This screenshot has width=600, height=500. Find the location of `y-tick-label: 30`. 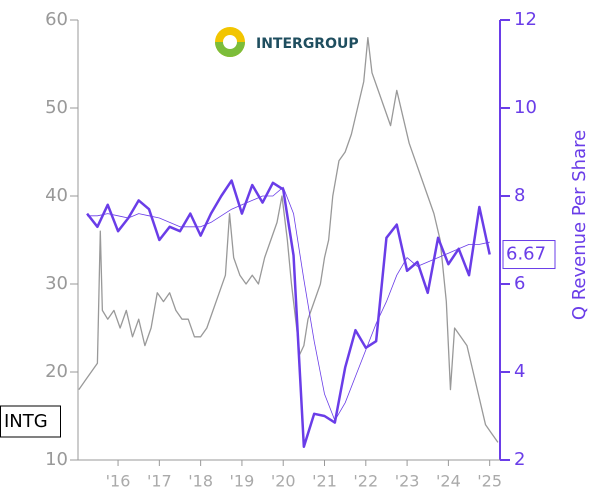

y-tick-label: 30 is located at coordinates (56, 283).